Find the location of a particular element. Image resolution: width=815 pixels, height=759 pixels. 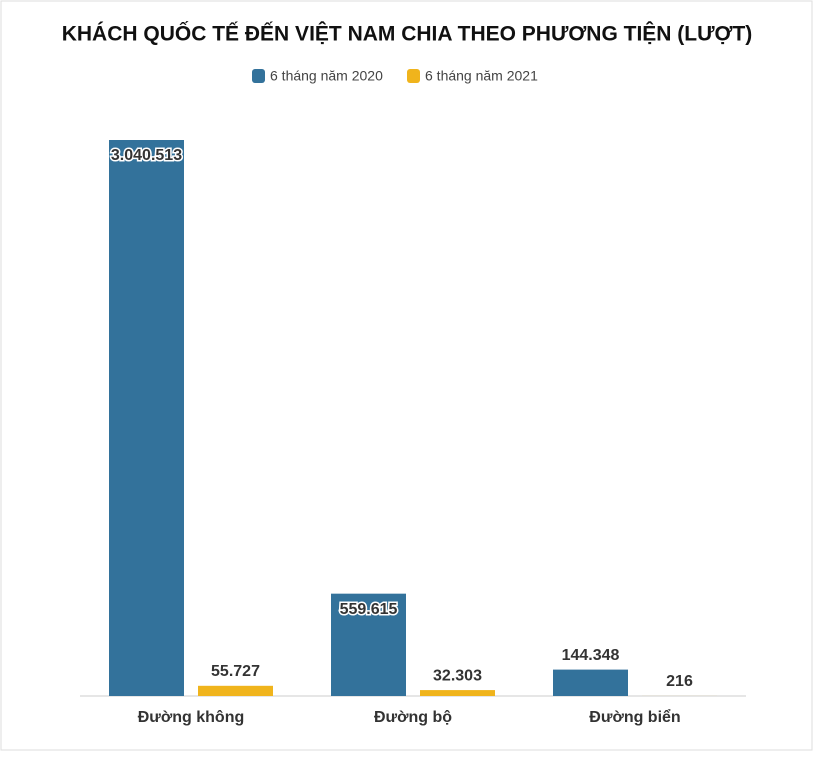

x-tick-label: Đường bộ is located at coordinates (413, 717).